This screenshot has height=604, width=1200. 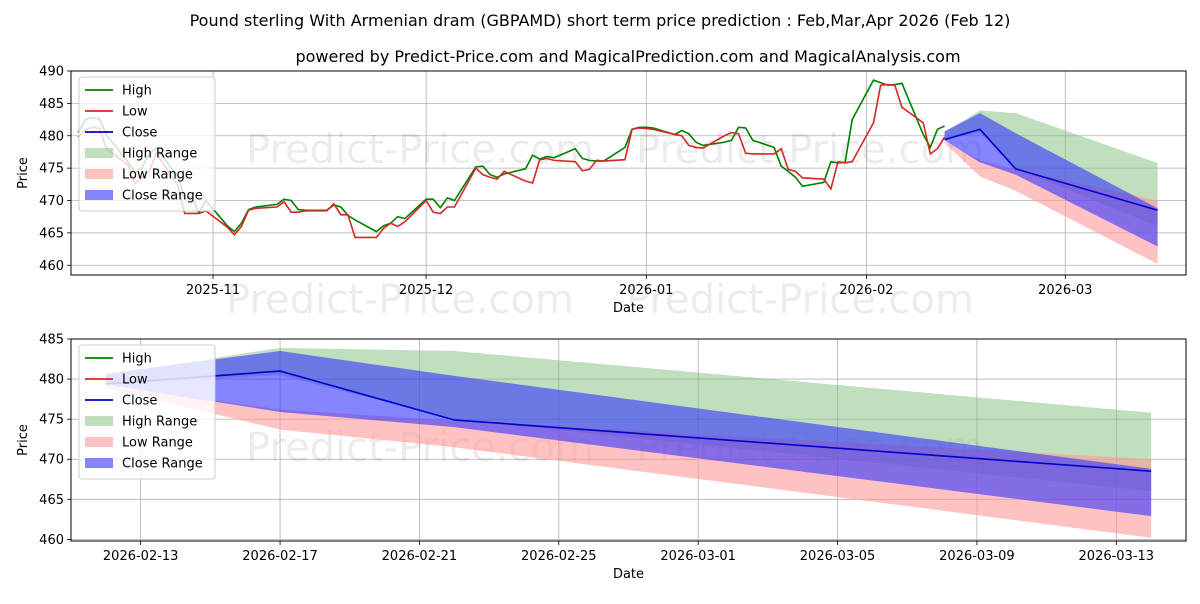 I want to click on panel-1-x-tick-label: 2026-03-05, so click(x=838, y=556).